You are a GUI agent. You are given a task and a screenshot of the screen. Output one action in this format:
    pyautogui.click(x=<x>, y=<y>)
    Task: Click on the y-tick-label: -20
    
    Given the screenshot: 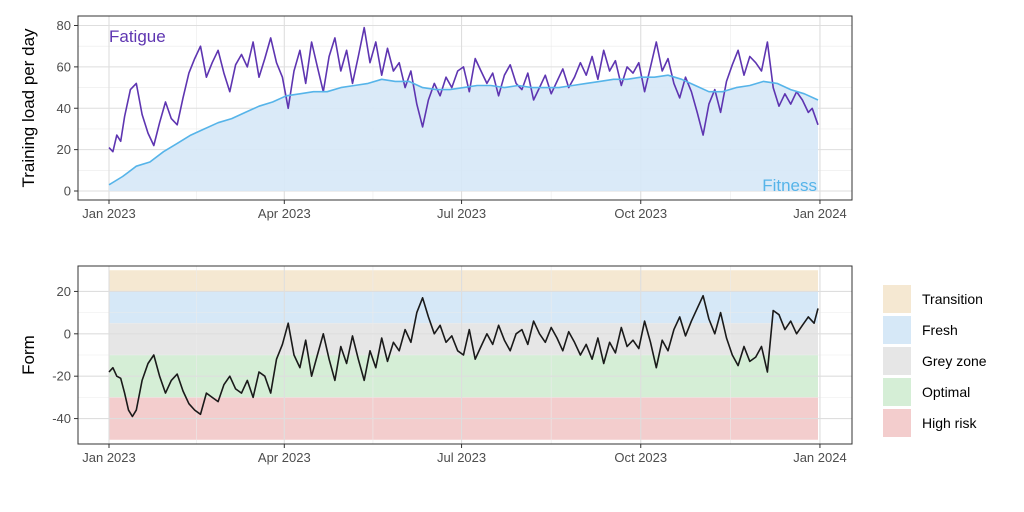 What is the action you would take?
    pyautogui.click(x=61, y=376)
    